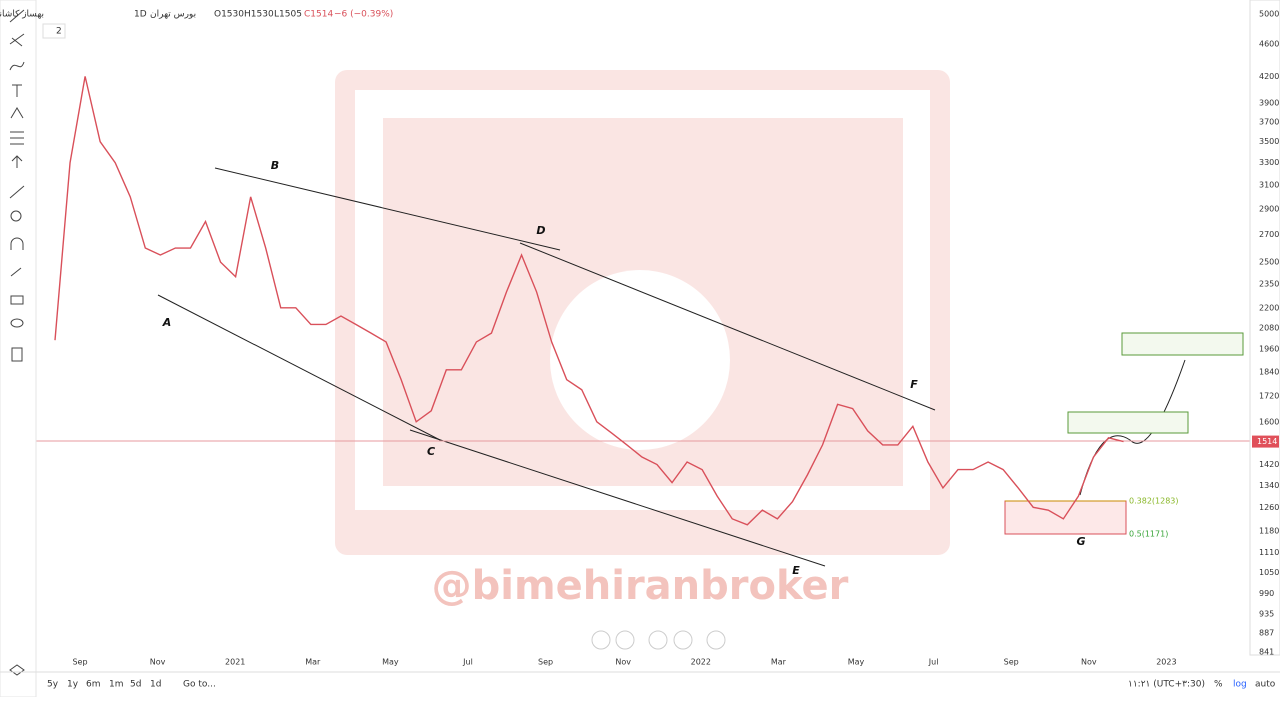 Image resolution: width=1280 pixels, height=701 pixels. Describe the element at coordinates (73, 685) in the screenshot. I see `range-button: 1y` at that location.